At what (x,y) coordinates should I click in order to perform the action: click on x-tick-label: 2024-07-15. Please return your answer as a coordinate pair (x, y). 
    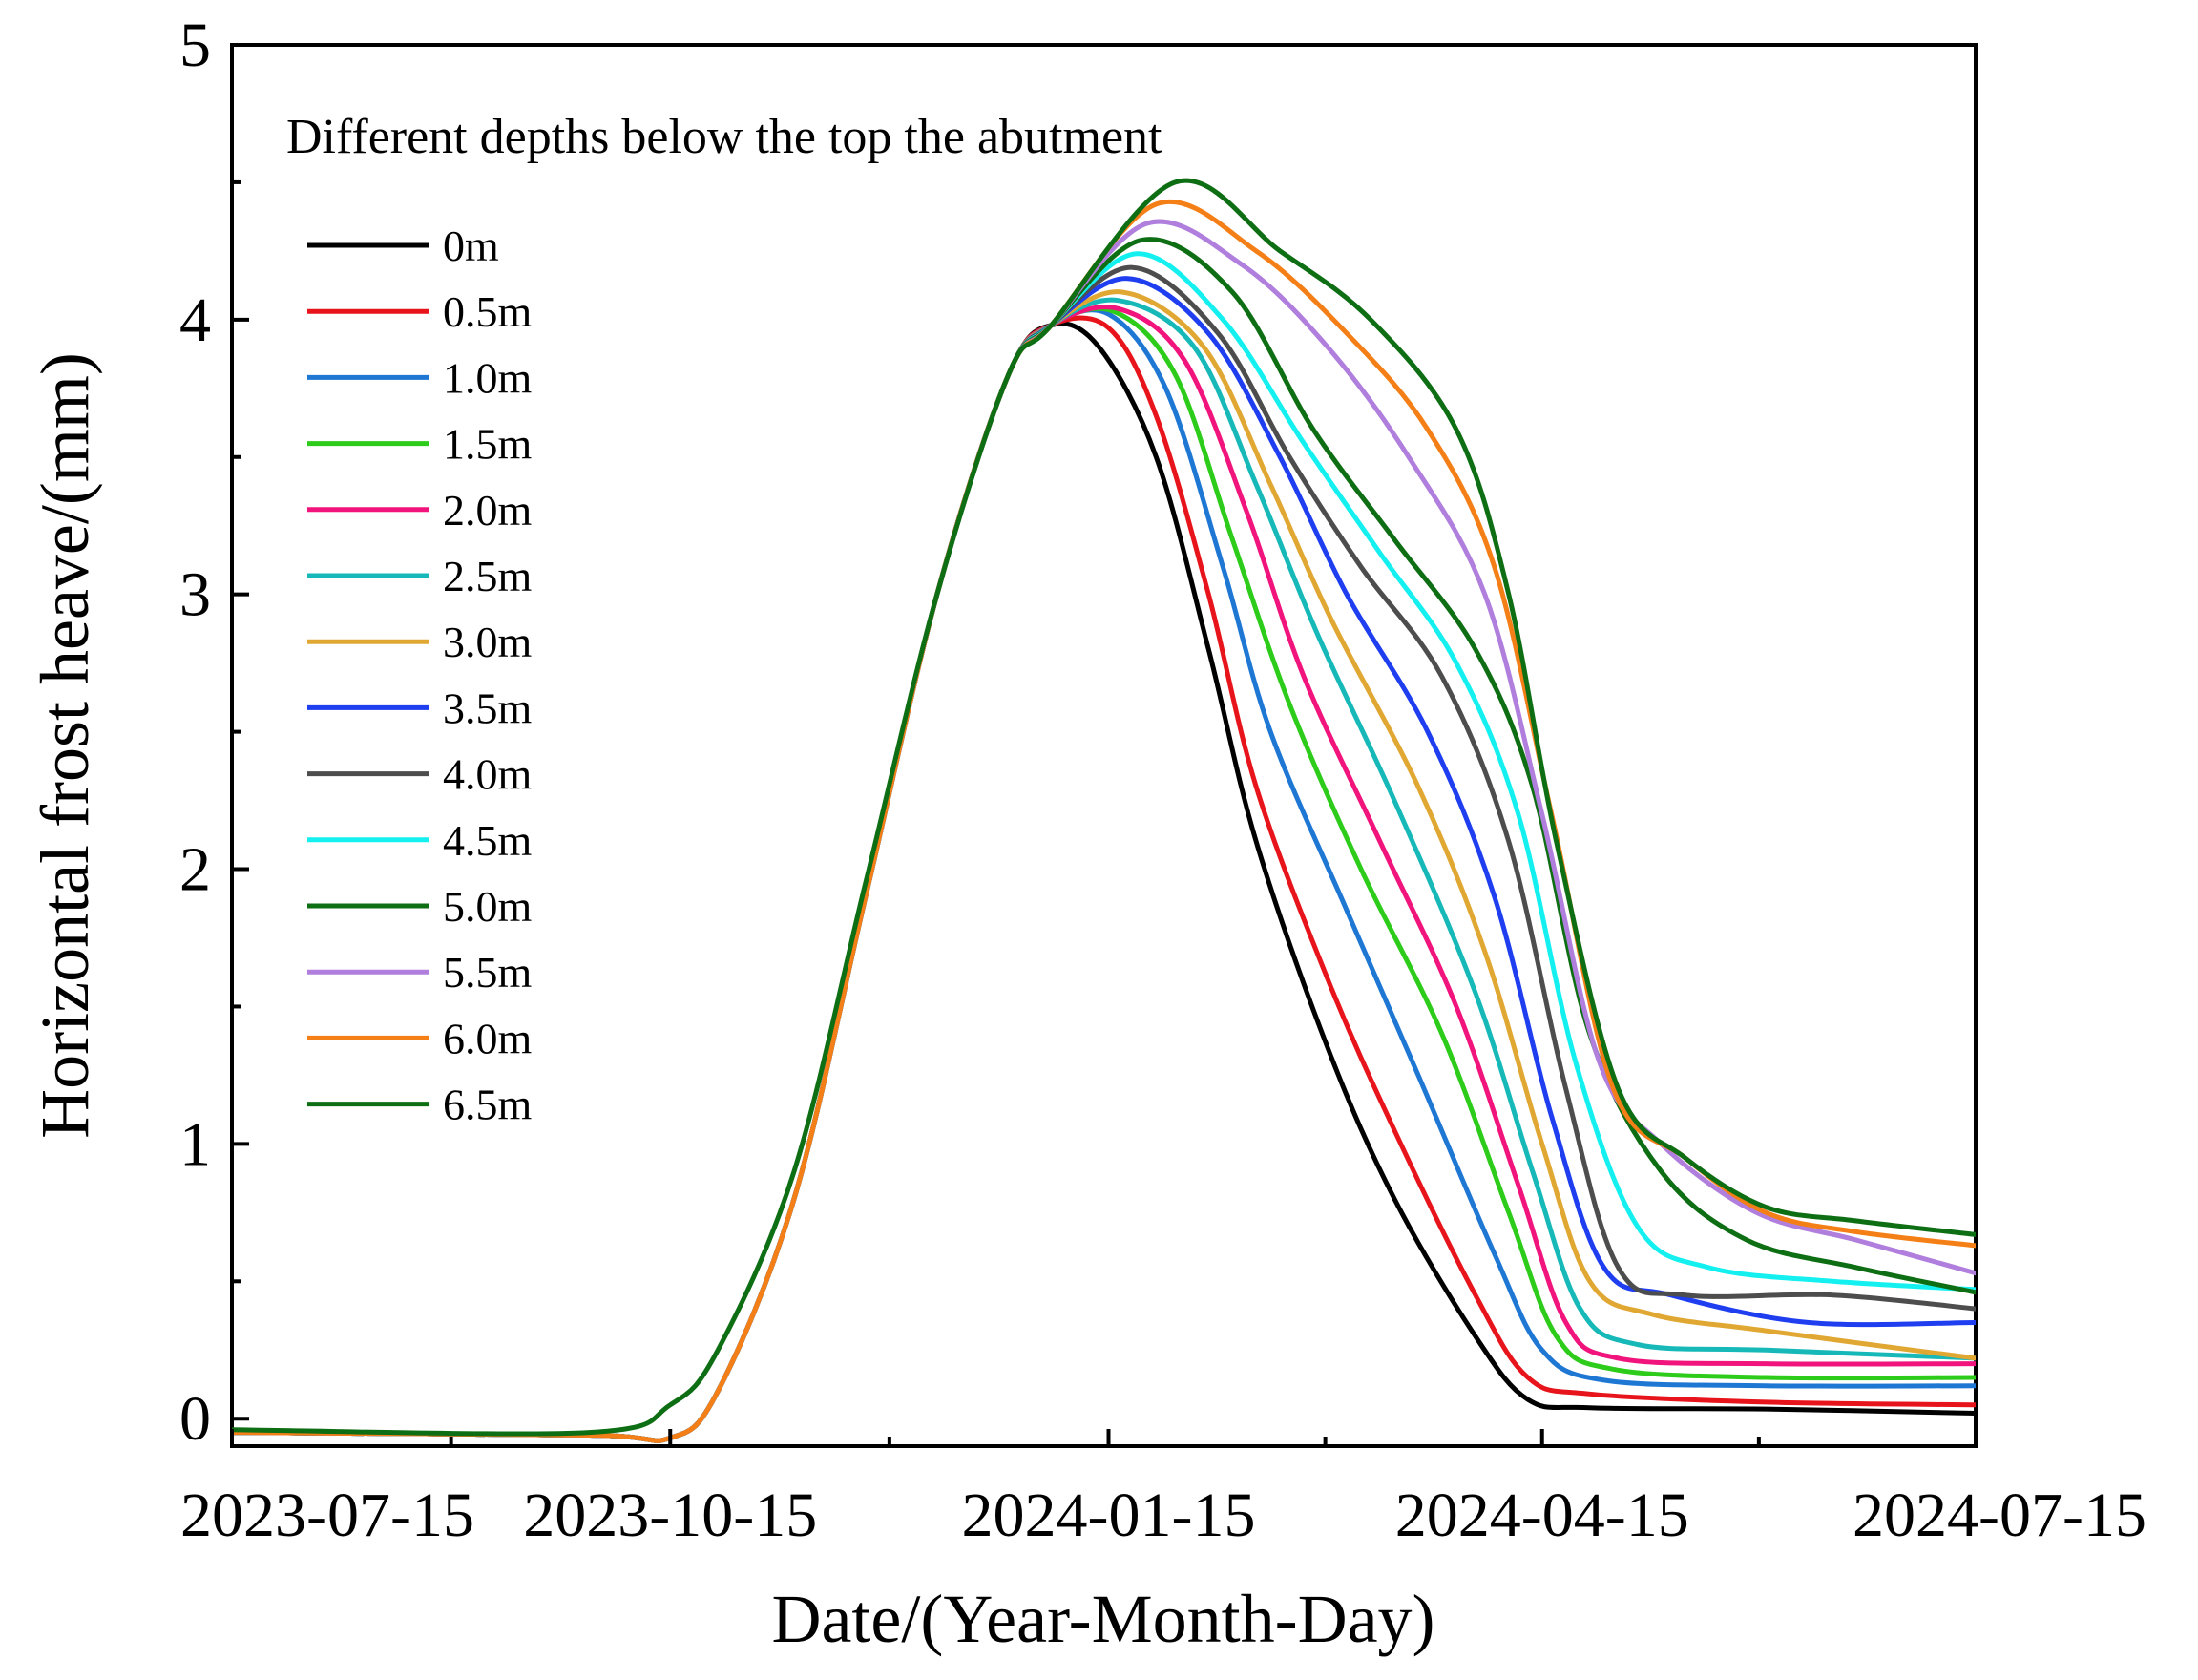
    Looking at the image, I should click on (1999, 1515).